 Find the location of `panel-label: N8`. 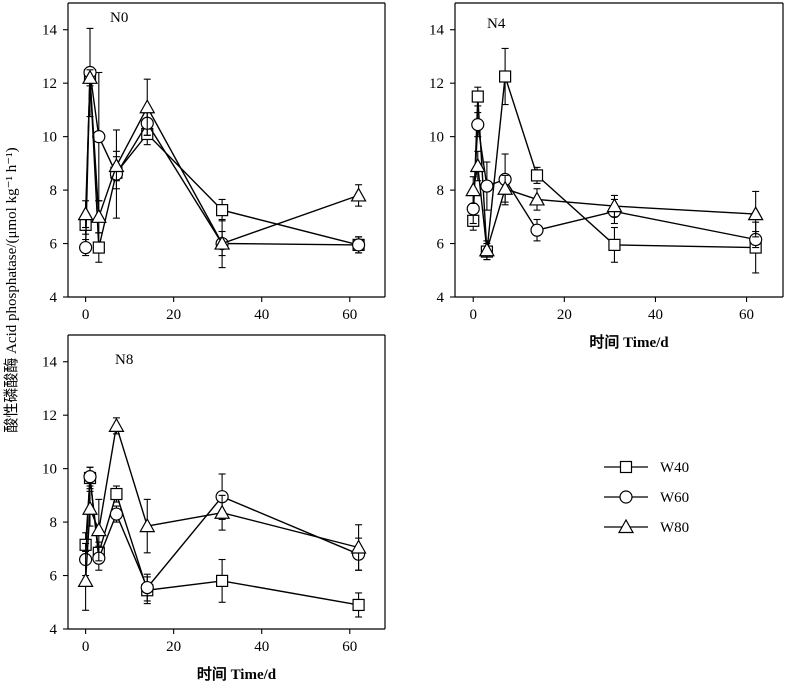

panel-label: N8 is located at coordinates (124, 360).